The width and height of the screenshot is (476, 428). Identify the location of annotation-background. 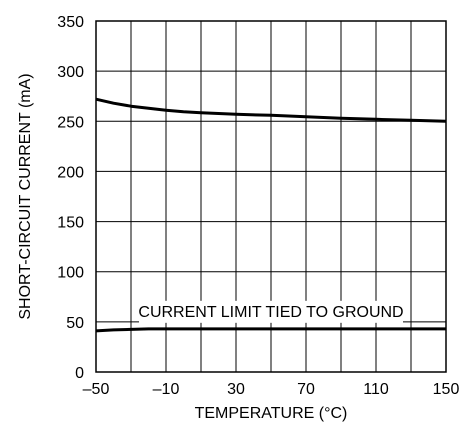
(271, 311).